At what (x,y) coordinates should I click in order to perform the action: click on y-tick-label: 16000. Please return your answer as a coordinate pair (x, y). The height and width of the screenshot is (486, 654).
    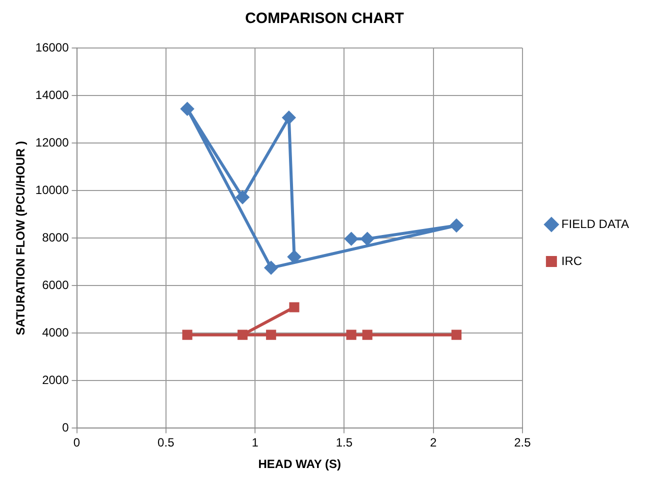
    Looking at the image, I should click on (52, 47).